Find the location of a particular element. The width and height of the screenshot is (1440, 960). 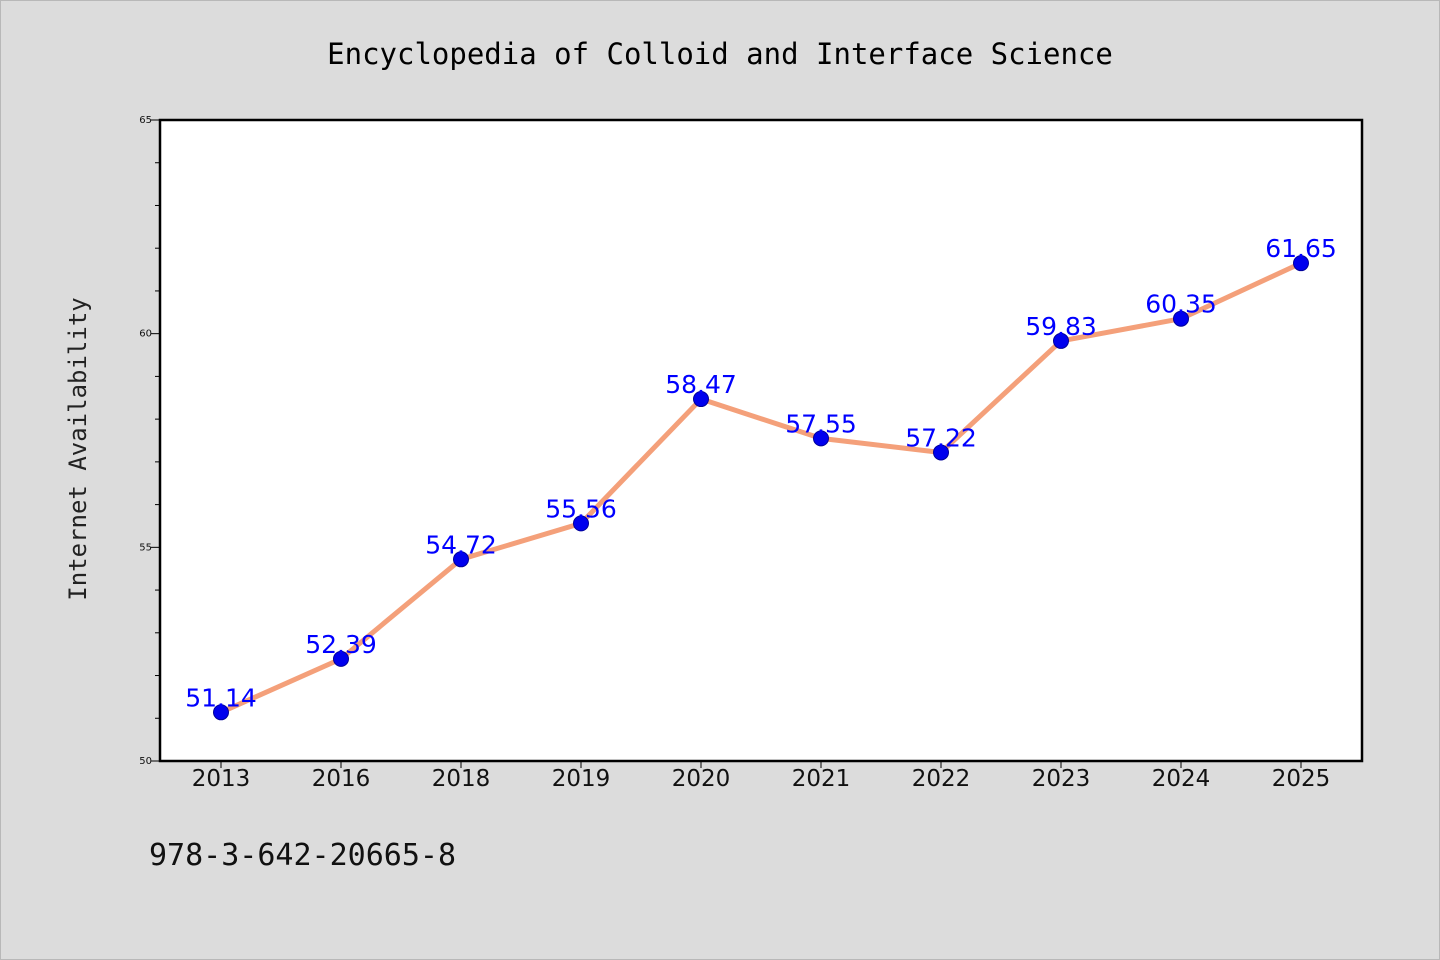

x-tick-label: 2018 is located at coordinates (461, 779).